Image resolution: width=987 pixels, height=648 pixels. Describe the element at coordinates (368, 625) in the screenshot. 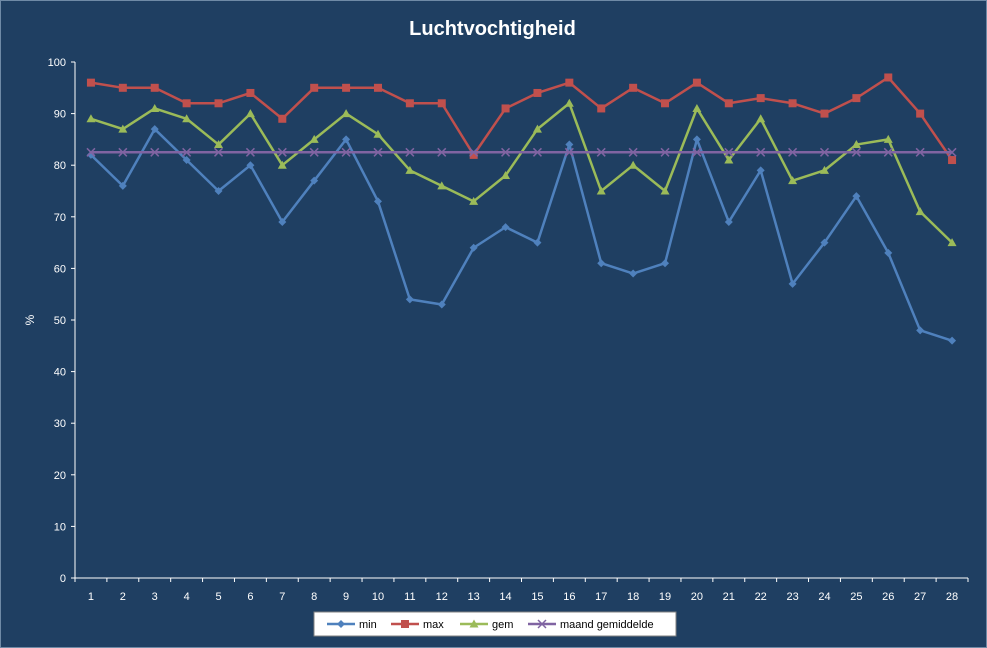

I see `legend-label-0: min` at that location.